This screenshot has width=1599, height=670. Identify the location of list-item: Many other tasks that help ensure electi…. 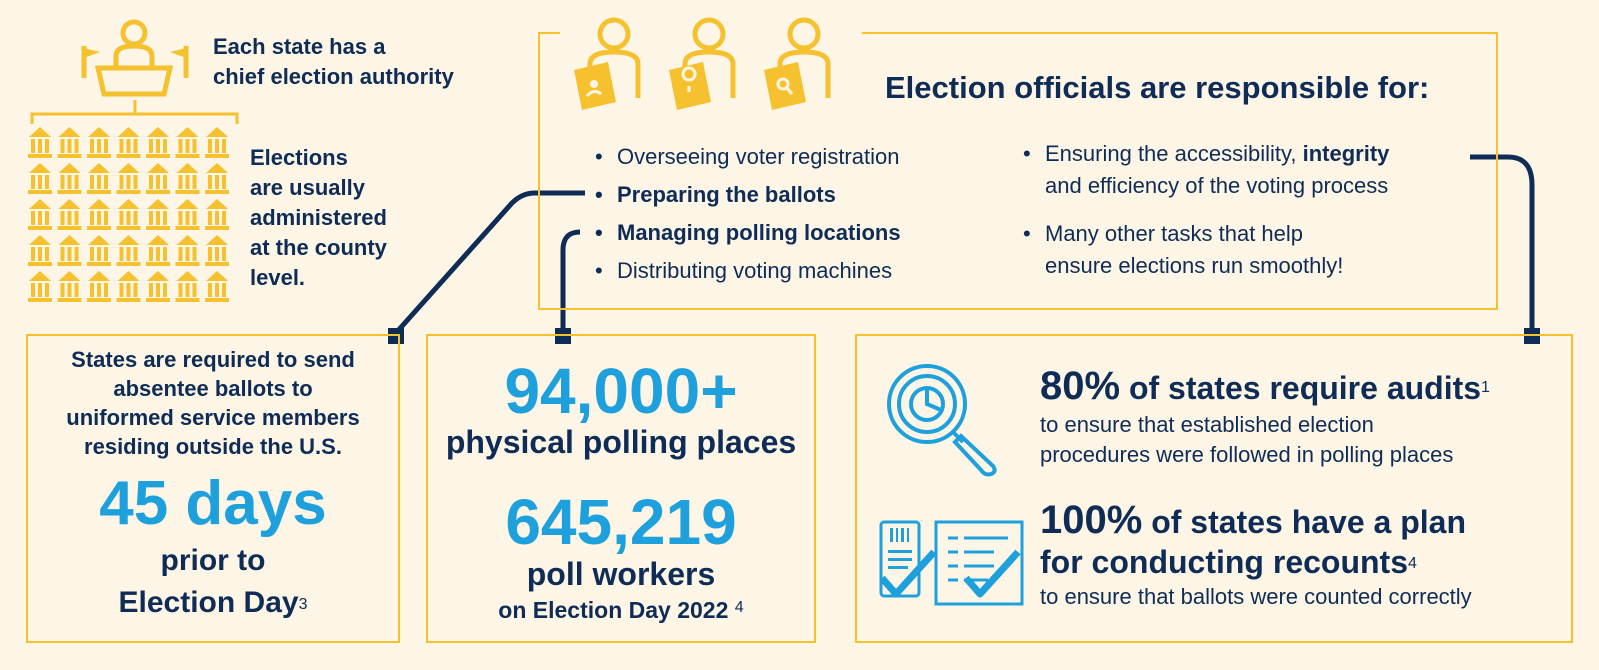
(1243, 250).